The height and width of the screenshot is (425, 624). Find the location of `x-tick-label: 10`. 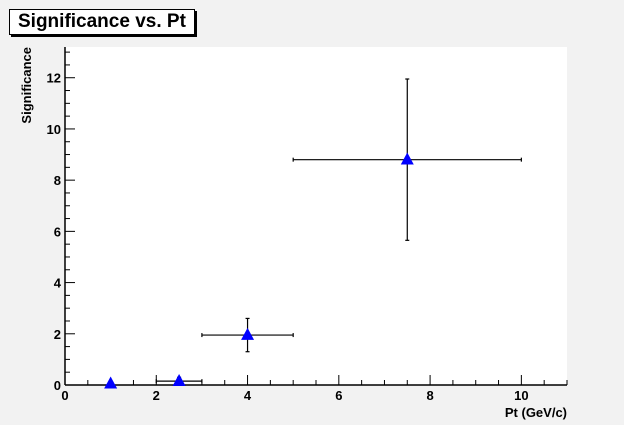

x-tick-label: 10 is located at coordinates (521, 395).